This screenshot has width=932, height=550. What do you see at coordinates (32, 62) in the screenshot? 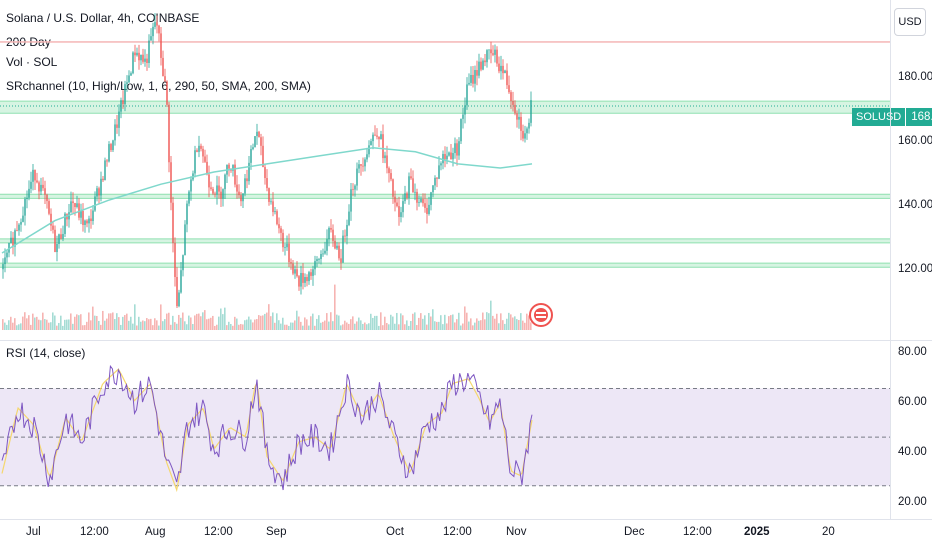
I see `legend-volume: Vol · SOL` at bounding box center [32, 62].